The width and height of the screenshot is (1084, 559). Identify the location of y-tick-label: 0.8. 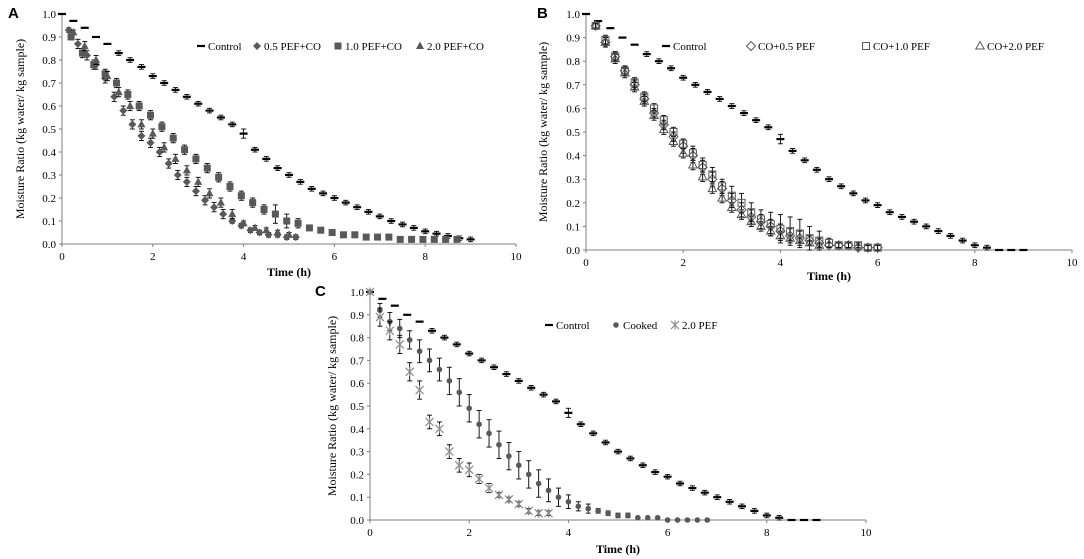
(357, 339).